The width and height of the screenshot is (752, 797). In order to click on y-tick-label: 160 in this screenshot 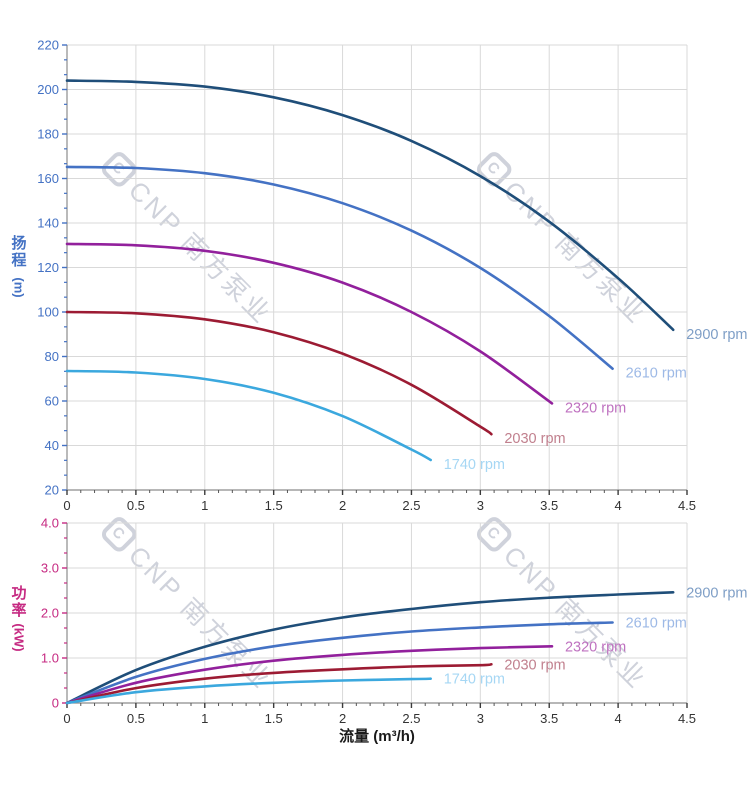, I will do `click(48, 178)`.